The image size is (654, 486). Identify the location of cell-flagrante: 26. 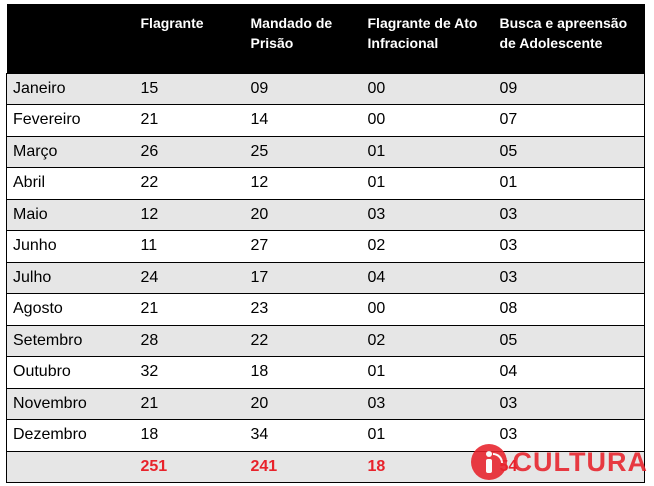
(189, 151).